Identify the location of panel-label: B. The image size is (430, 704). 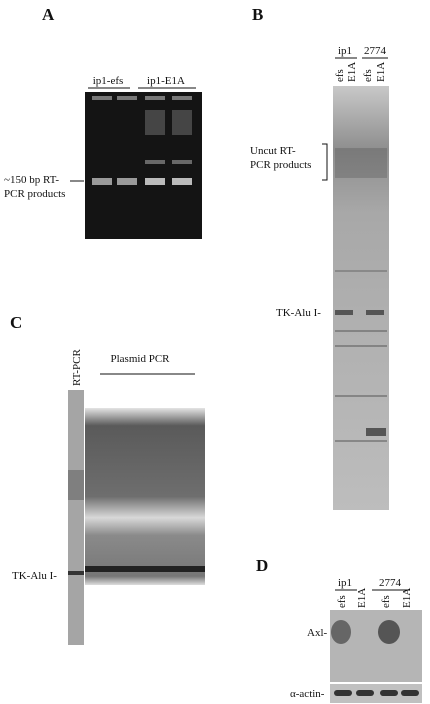
(257, 14).